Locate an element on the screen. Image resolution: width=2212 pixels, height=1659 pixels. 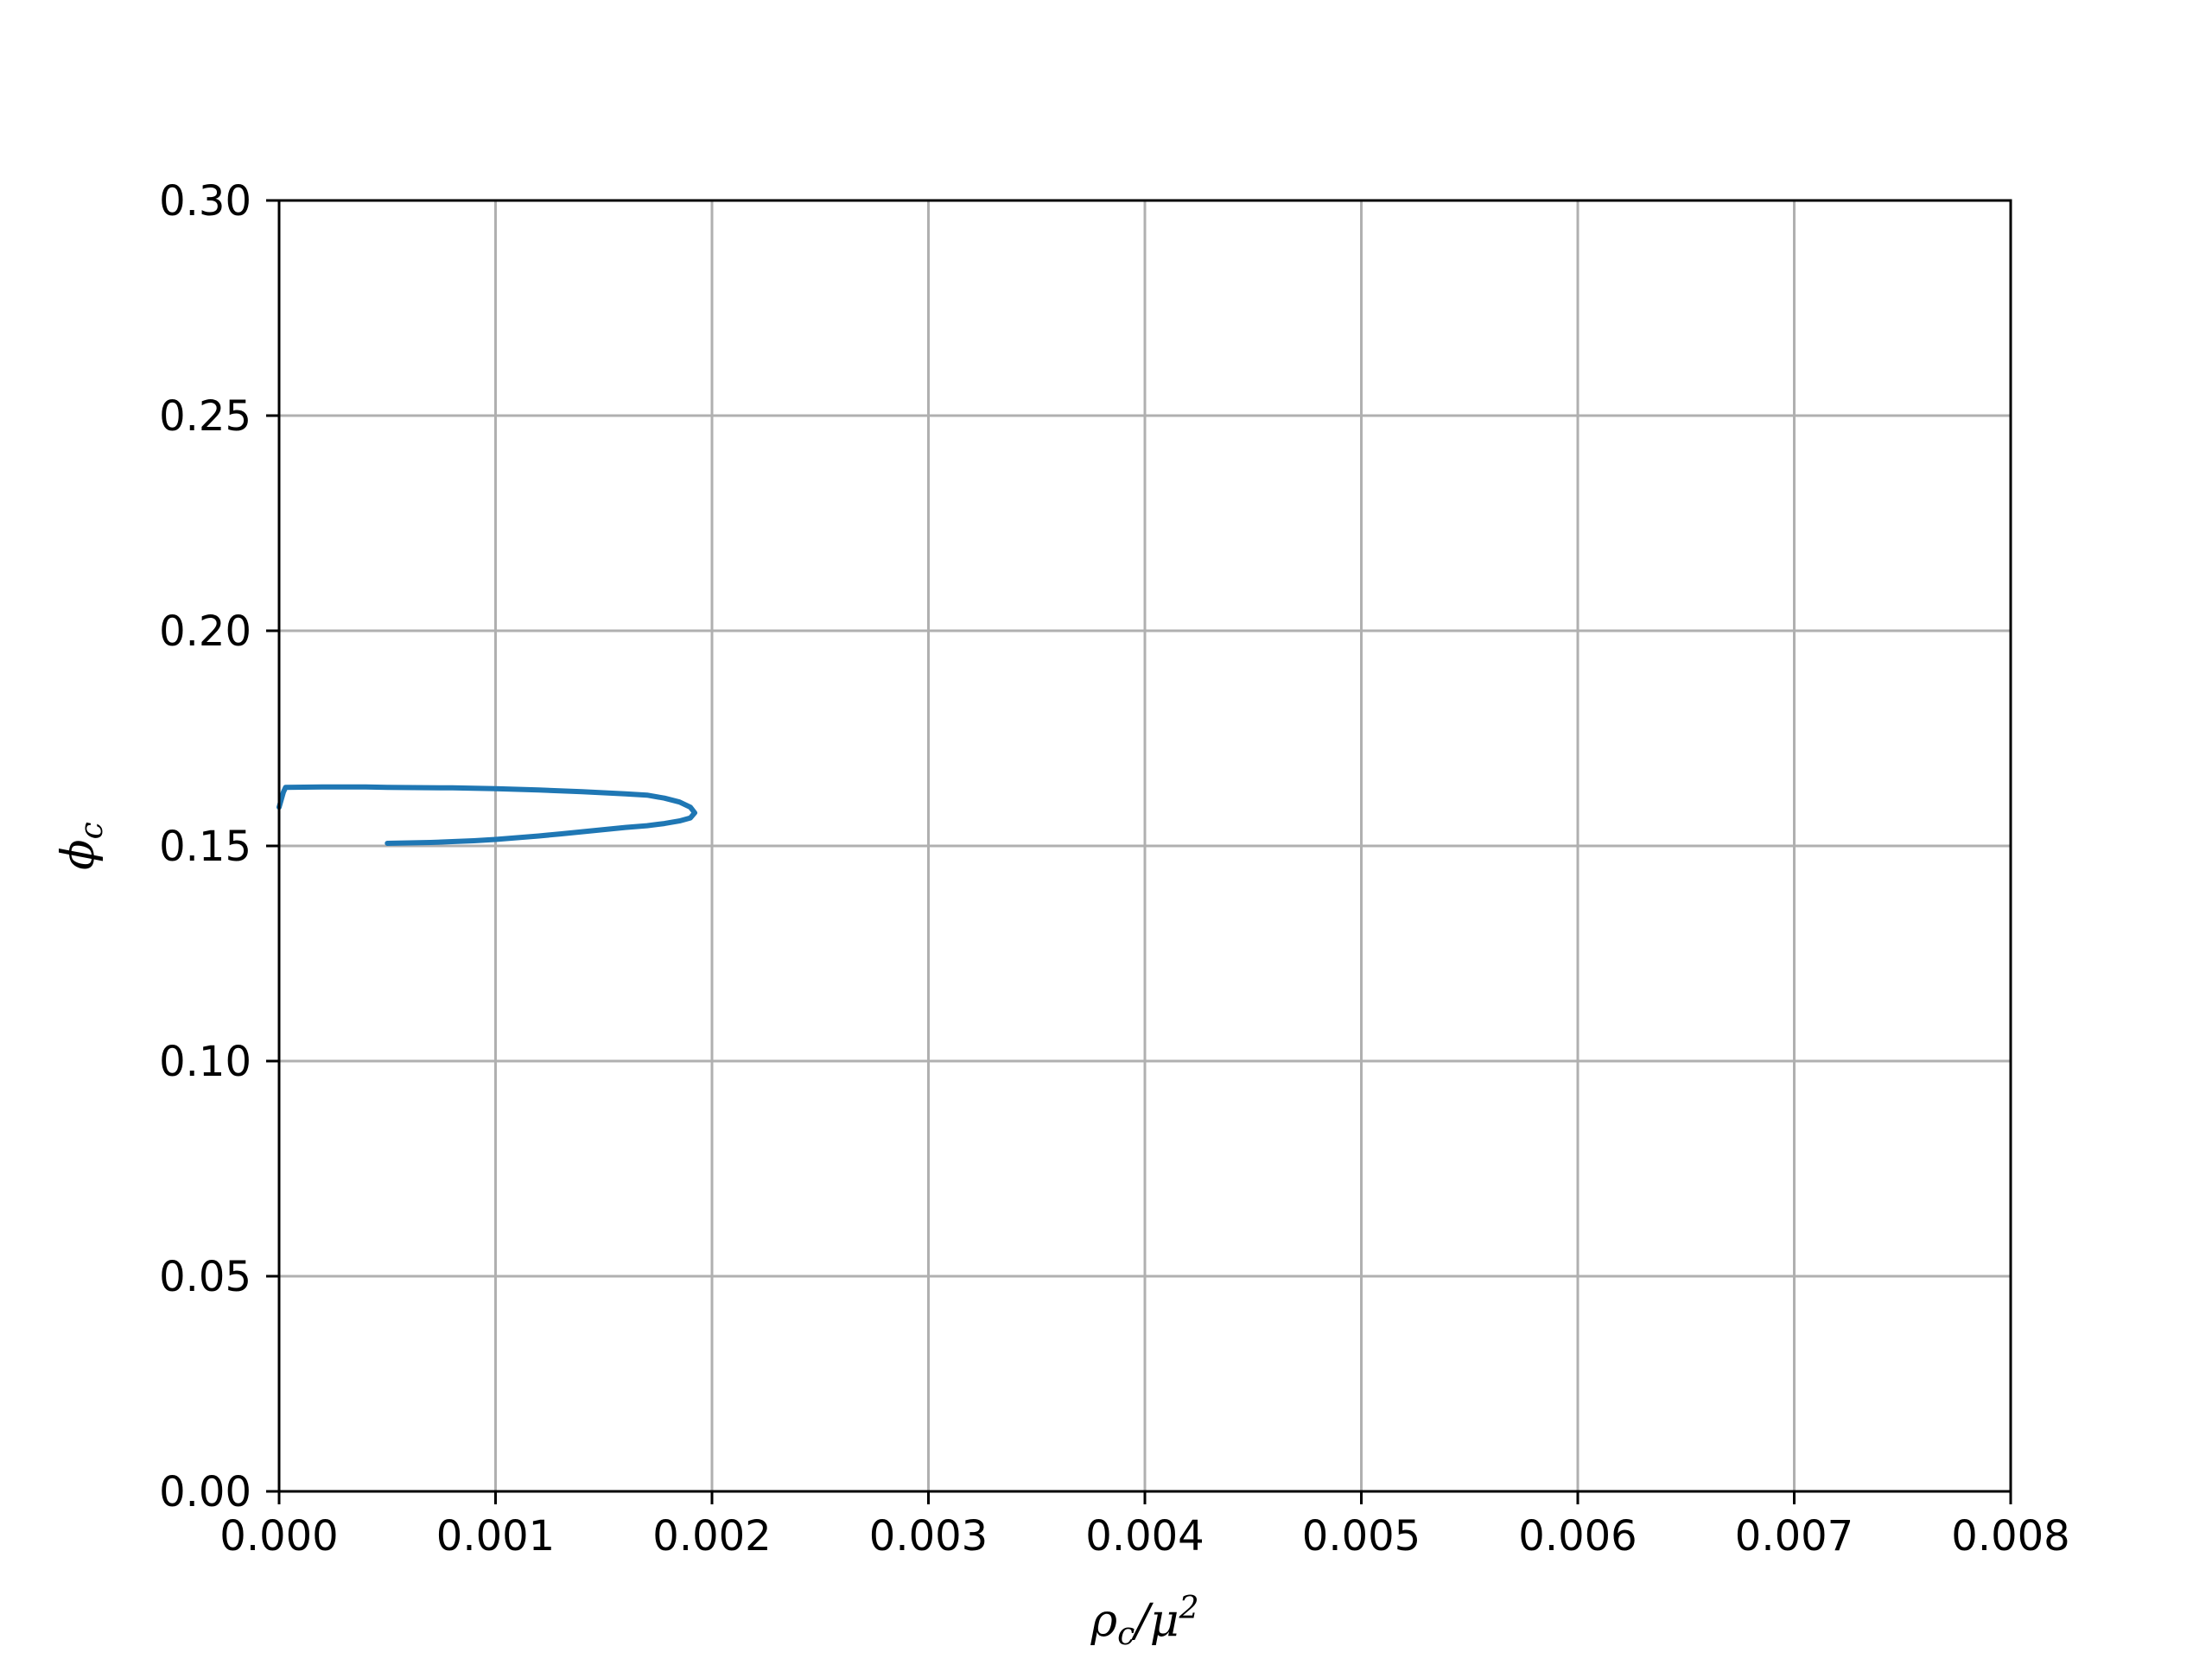
x-tick-label: 0.001 is located at coordinates (495, 1536).